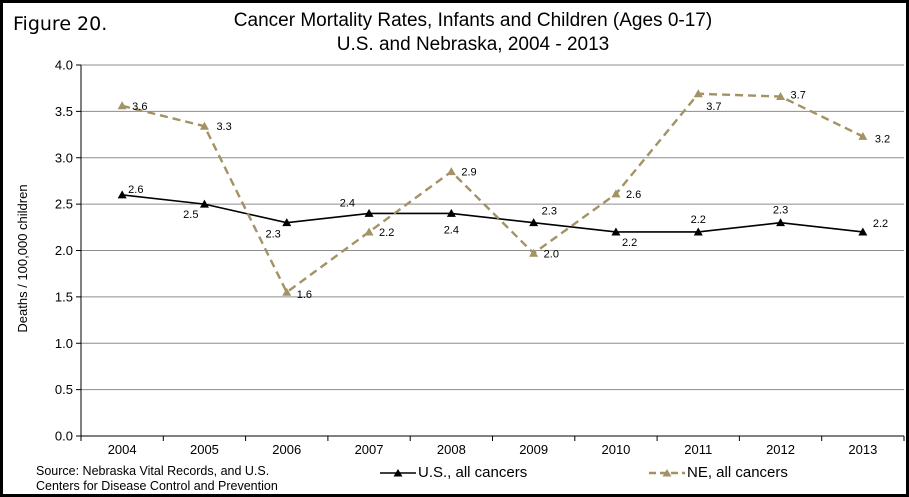 Image resolution: width=909 pixels, height=497 pixels. I want to click on legend-swatch-us, so click(398, 472).